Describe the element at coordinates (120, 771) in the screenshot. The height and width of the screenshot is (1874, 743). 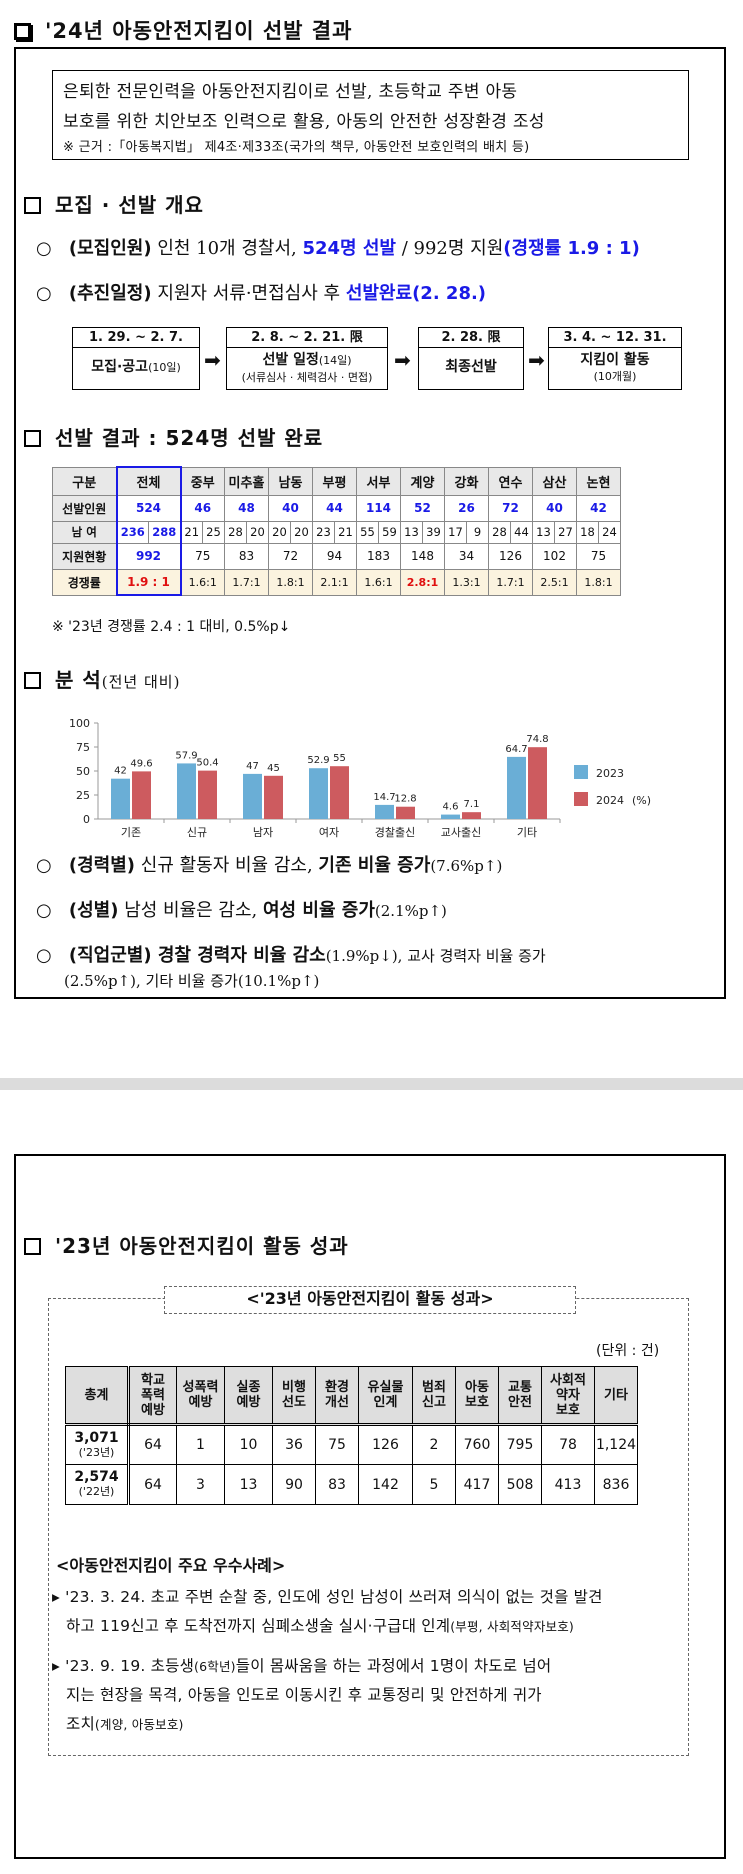
I see `data-label: 42` at that location.